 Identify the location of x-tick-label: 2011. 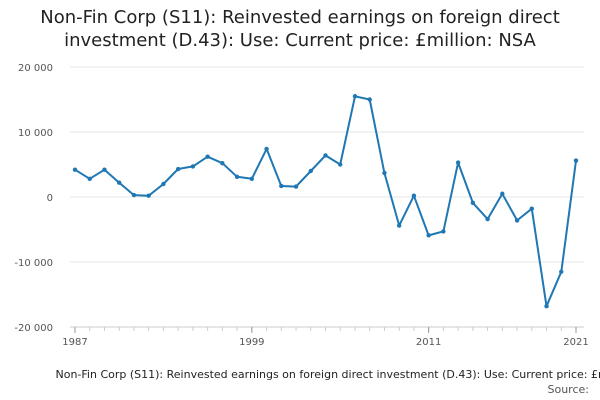
(428, 342).